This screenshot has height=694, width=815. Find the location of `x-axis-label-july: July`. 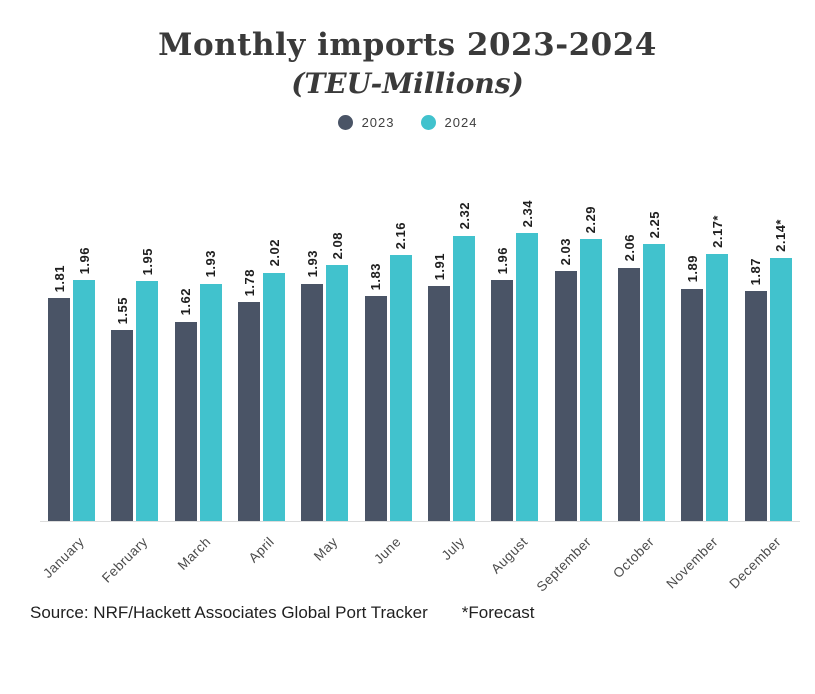

x-axis-label-july: July is located at coordinates (453, 549).